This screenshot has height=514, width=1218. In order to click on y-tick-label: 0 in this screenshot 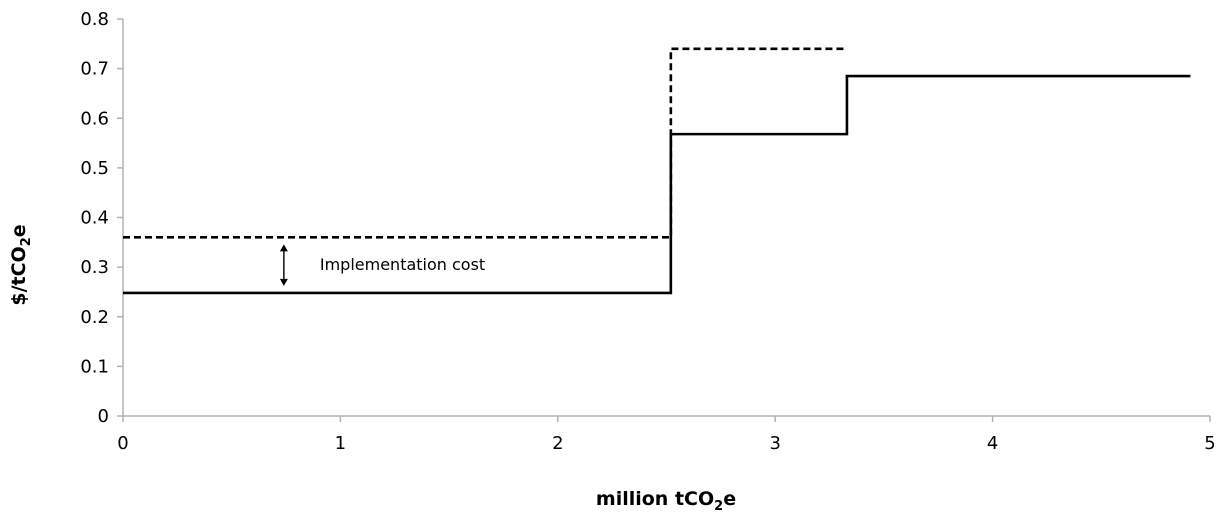, I will do `click(103, 416)`.